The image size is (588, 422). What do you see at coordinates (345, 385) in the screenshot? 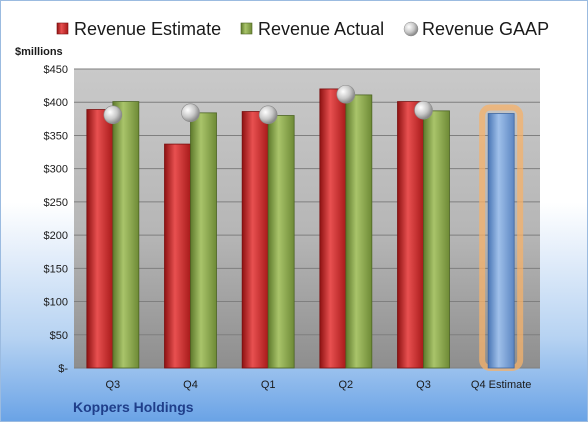
I see `x-tick-label: Q2` at bounding box center [345, 385].